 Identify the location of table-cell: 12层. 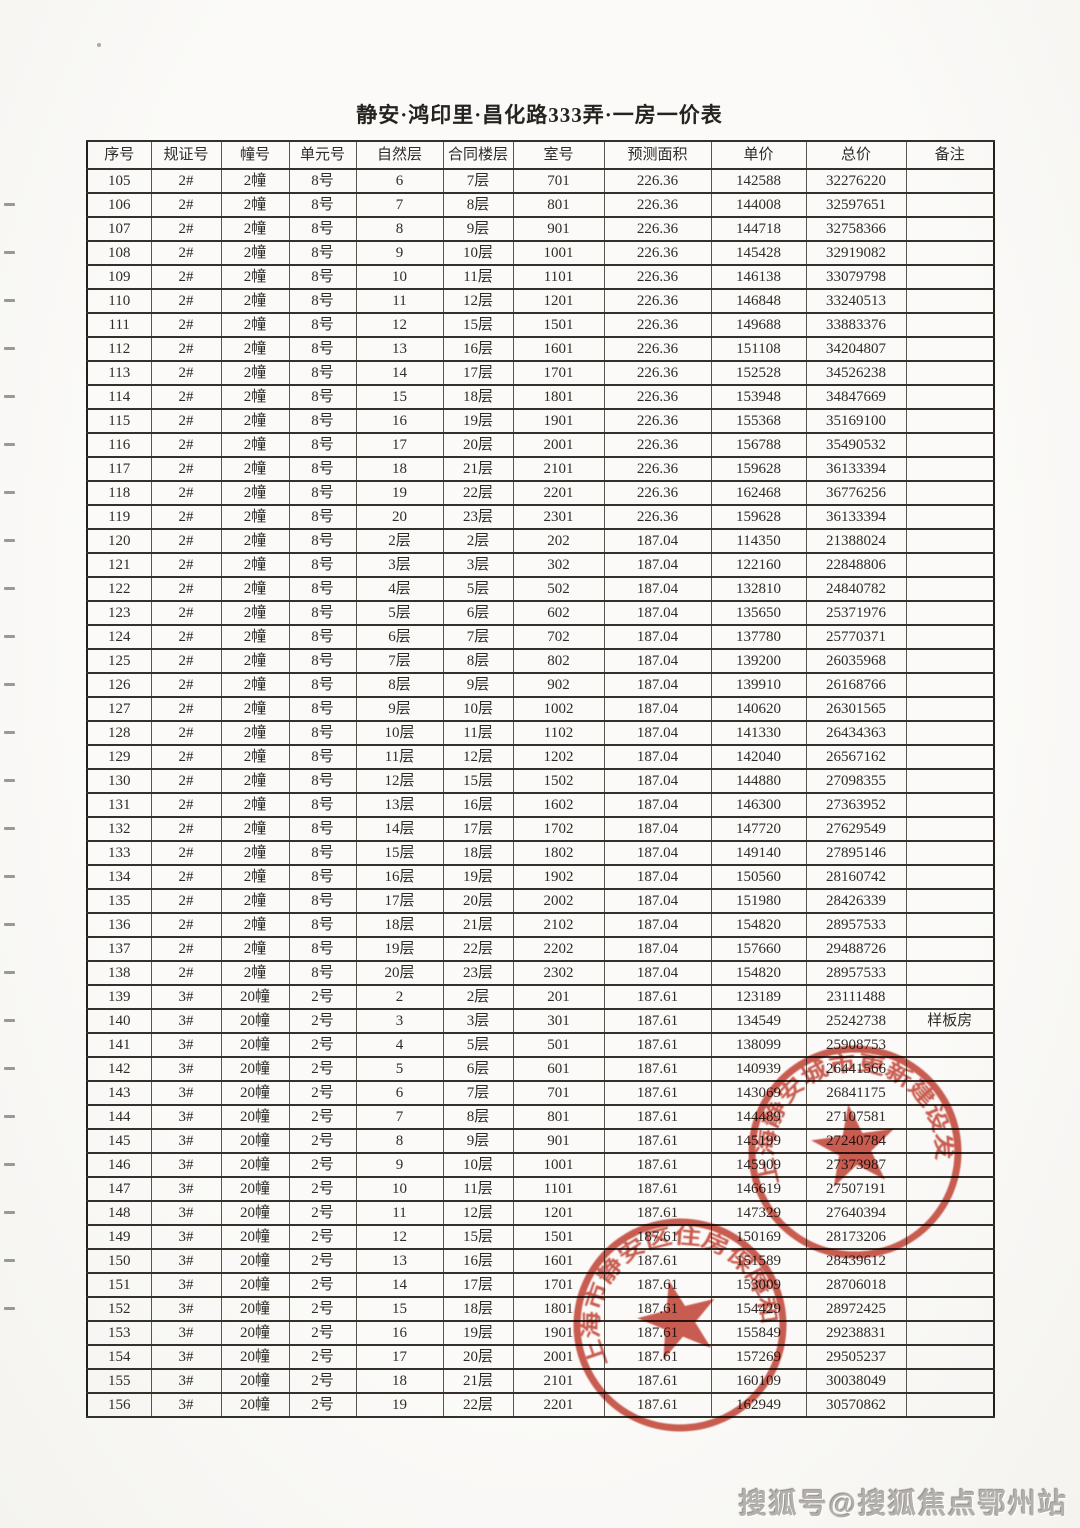
(478, 1213).